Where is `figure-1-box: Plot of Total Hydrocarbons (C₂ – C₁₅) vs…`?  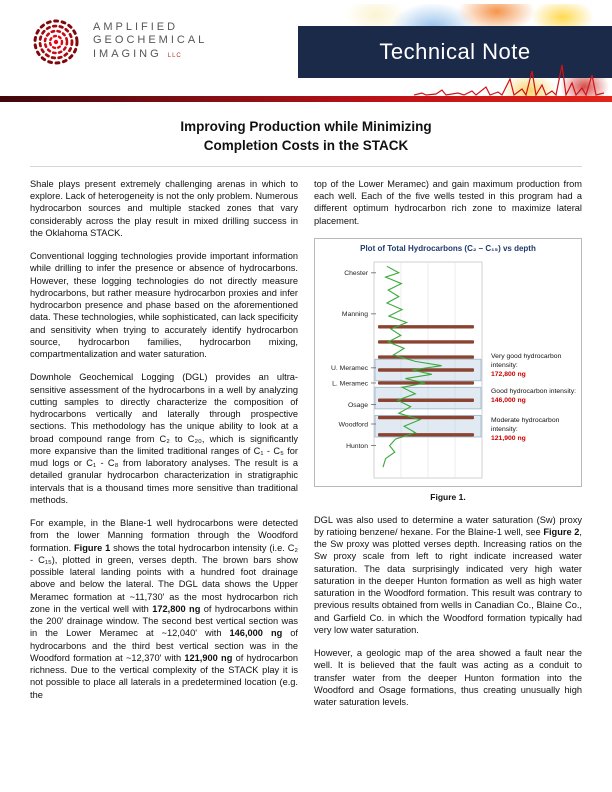 figure-1-box: Plot of Total Hydrocarbons (C₂ – C₁₅) vs… is located at coordinates (448, 362).